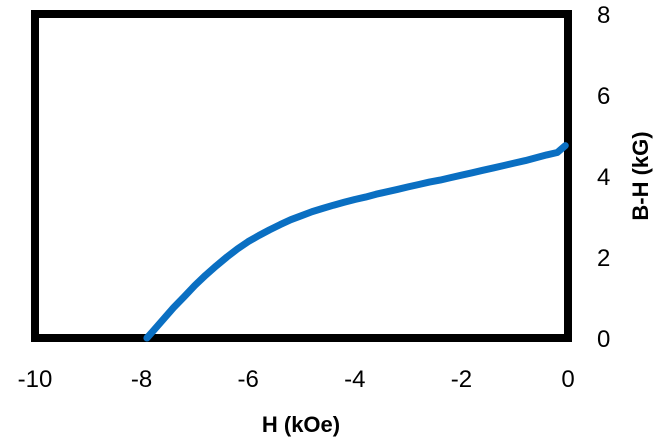  What do you see at coordinates (461, 379) in the screenshot?
I see `x-tick-label: -2` at bounding box center [461, 379].